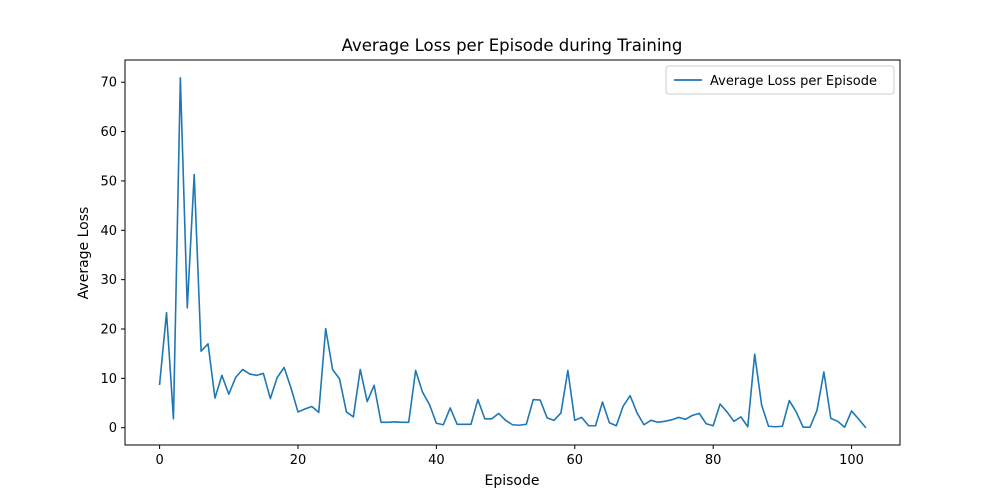 The width and height of the screenshot is (1000, 500). Describe the element at coordinates (436, 460) in the screenshot. I see `x-tick-label: 40` at that location.